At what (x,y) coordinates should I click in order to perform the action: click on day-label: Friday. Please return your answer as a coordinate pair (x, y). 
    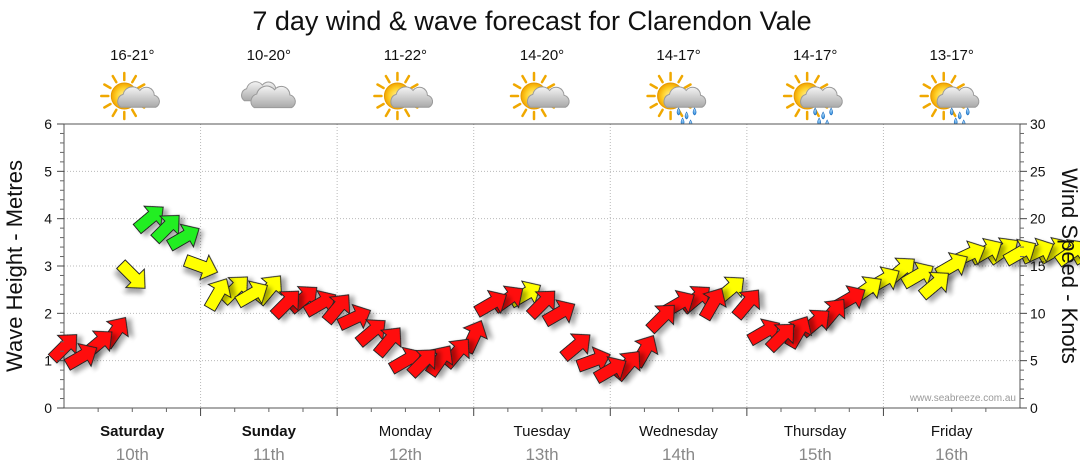
    Looking at the image, I should click on (952, 431).